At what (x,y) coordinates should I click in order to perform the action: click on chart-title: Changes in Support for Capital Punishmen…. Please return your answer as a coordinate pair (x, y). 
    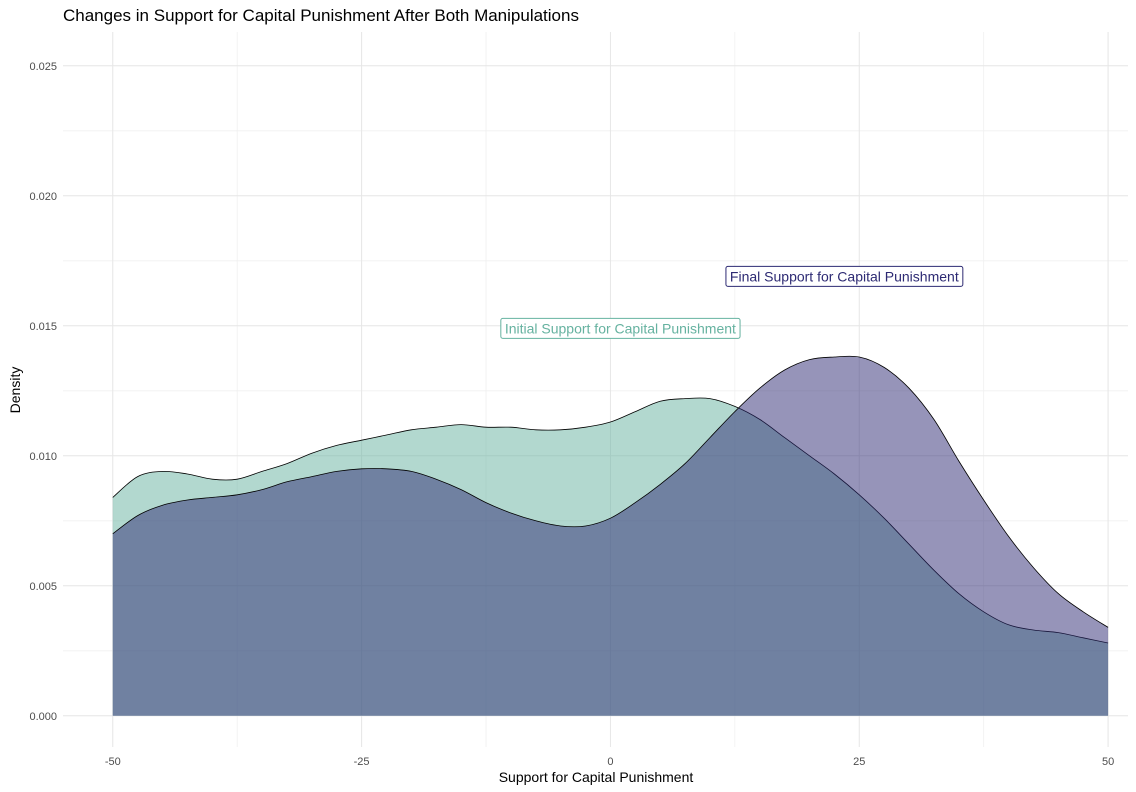
    Looking at the image, I should click on (321, 15).